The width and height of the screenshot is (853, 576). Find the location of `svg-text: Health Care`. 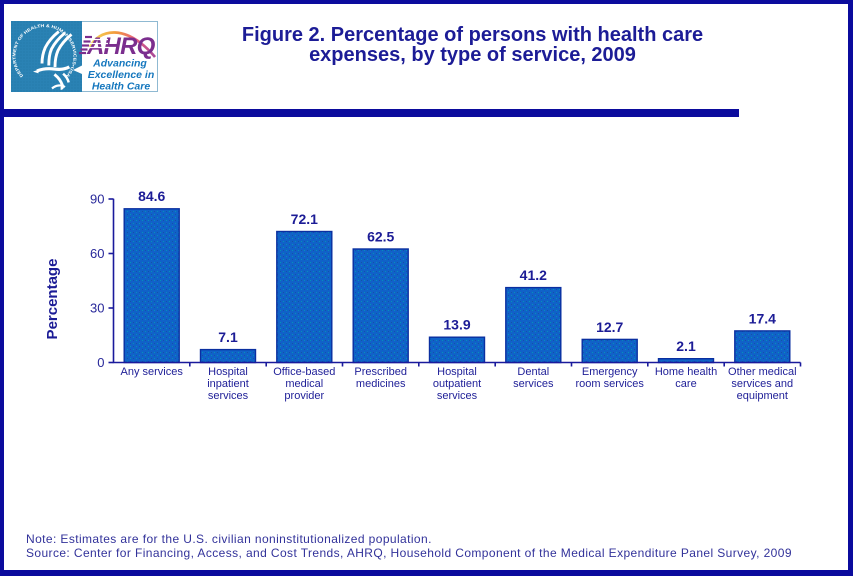

svg-text: Health Care is located at coordinates (121, 87).